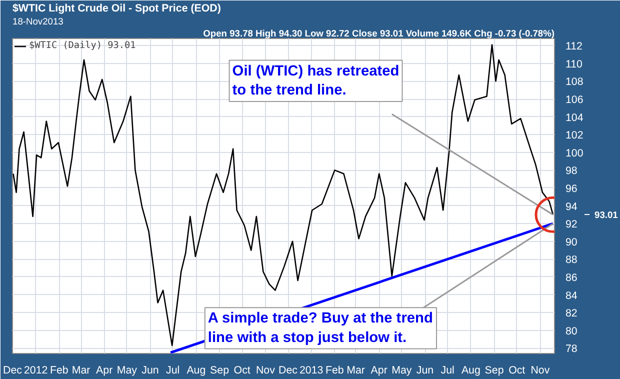 The image size is (620, 379). What do you see at coordinates (575, 118) in the screenshot?
I see `y-tick-label: 104` at bounding box center [575, 118].